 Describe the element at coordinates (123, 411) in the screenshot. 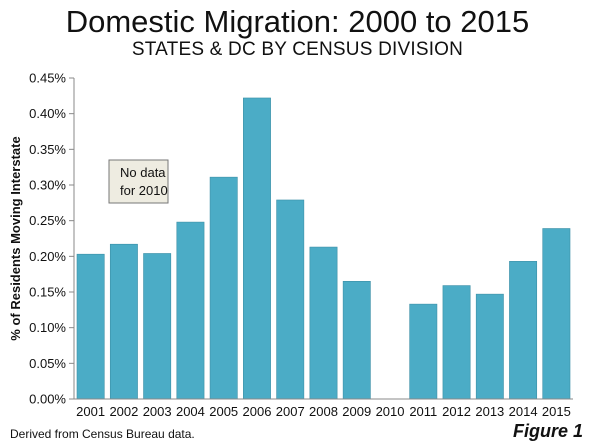

I see `x-tick-label: 2002` at that location.